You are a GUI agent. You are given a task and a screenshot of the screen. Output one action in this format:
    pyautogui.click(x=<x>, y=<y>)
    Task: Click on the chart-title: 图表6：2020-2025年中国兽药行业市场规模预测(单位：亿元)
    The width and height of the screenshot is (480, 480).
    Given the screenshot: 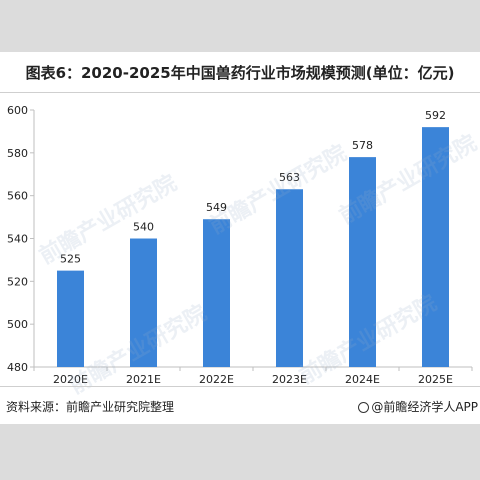 What is the action you would take?
    pyautogui.click(x=240, y=73)
    